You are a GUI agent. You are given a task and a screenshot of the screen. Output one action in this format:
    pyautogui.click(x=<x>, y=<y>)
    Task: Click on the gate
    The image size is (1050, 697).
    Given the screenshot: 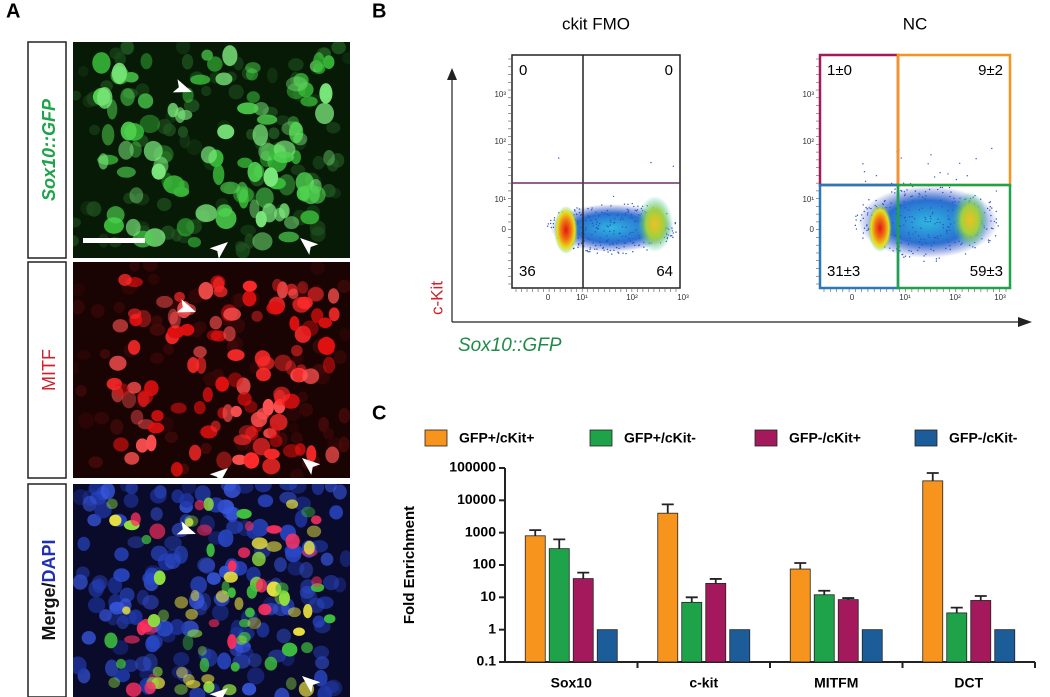 What is the action you would take?
    pyautogui.click(x=954, y=236)
    